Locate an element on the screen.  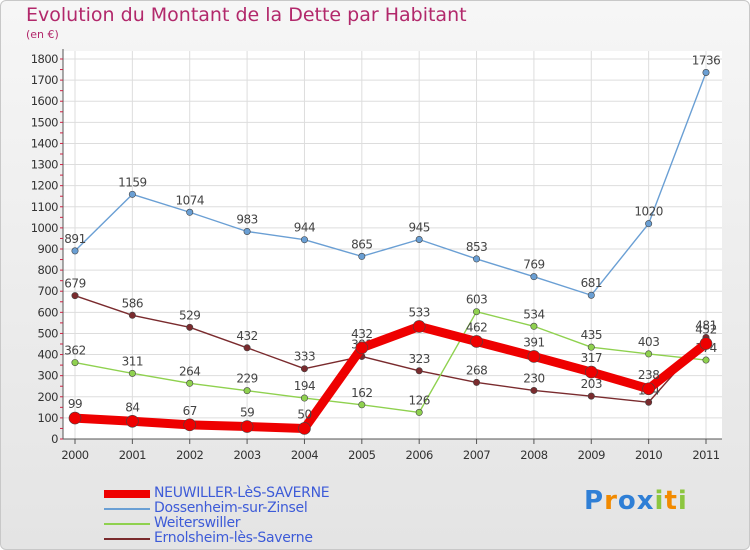
data-label: 865 is located at coordinates (361, 244).